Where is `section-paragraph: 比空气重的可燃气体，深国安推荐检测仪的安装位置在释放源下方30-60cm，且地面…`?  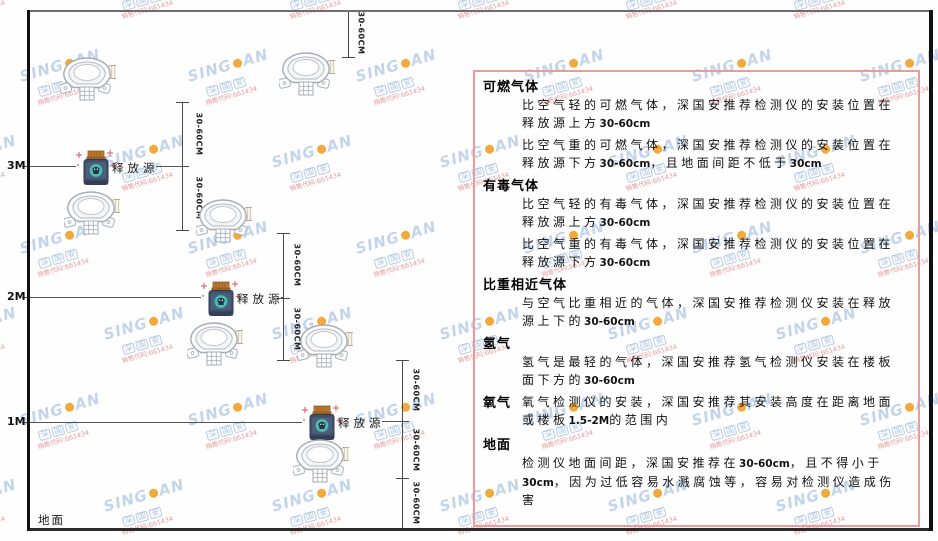
section-paragraph: 比空气重的可燃气体，深国安推荐检测仪的安装位置在释放源下方30-60cm，且地面… is located at coordinates (708, 154).